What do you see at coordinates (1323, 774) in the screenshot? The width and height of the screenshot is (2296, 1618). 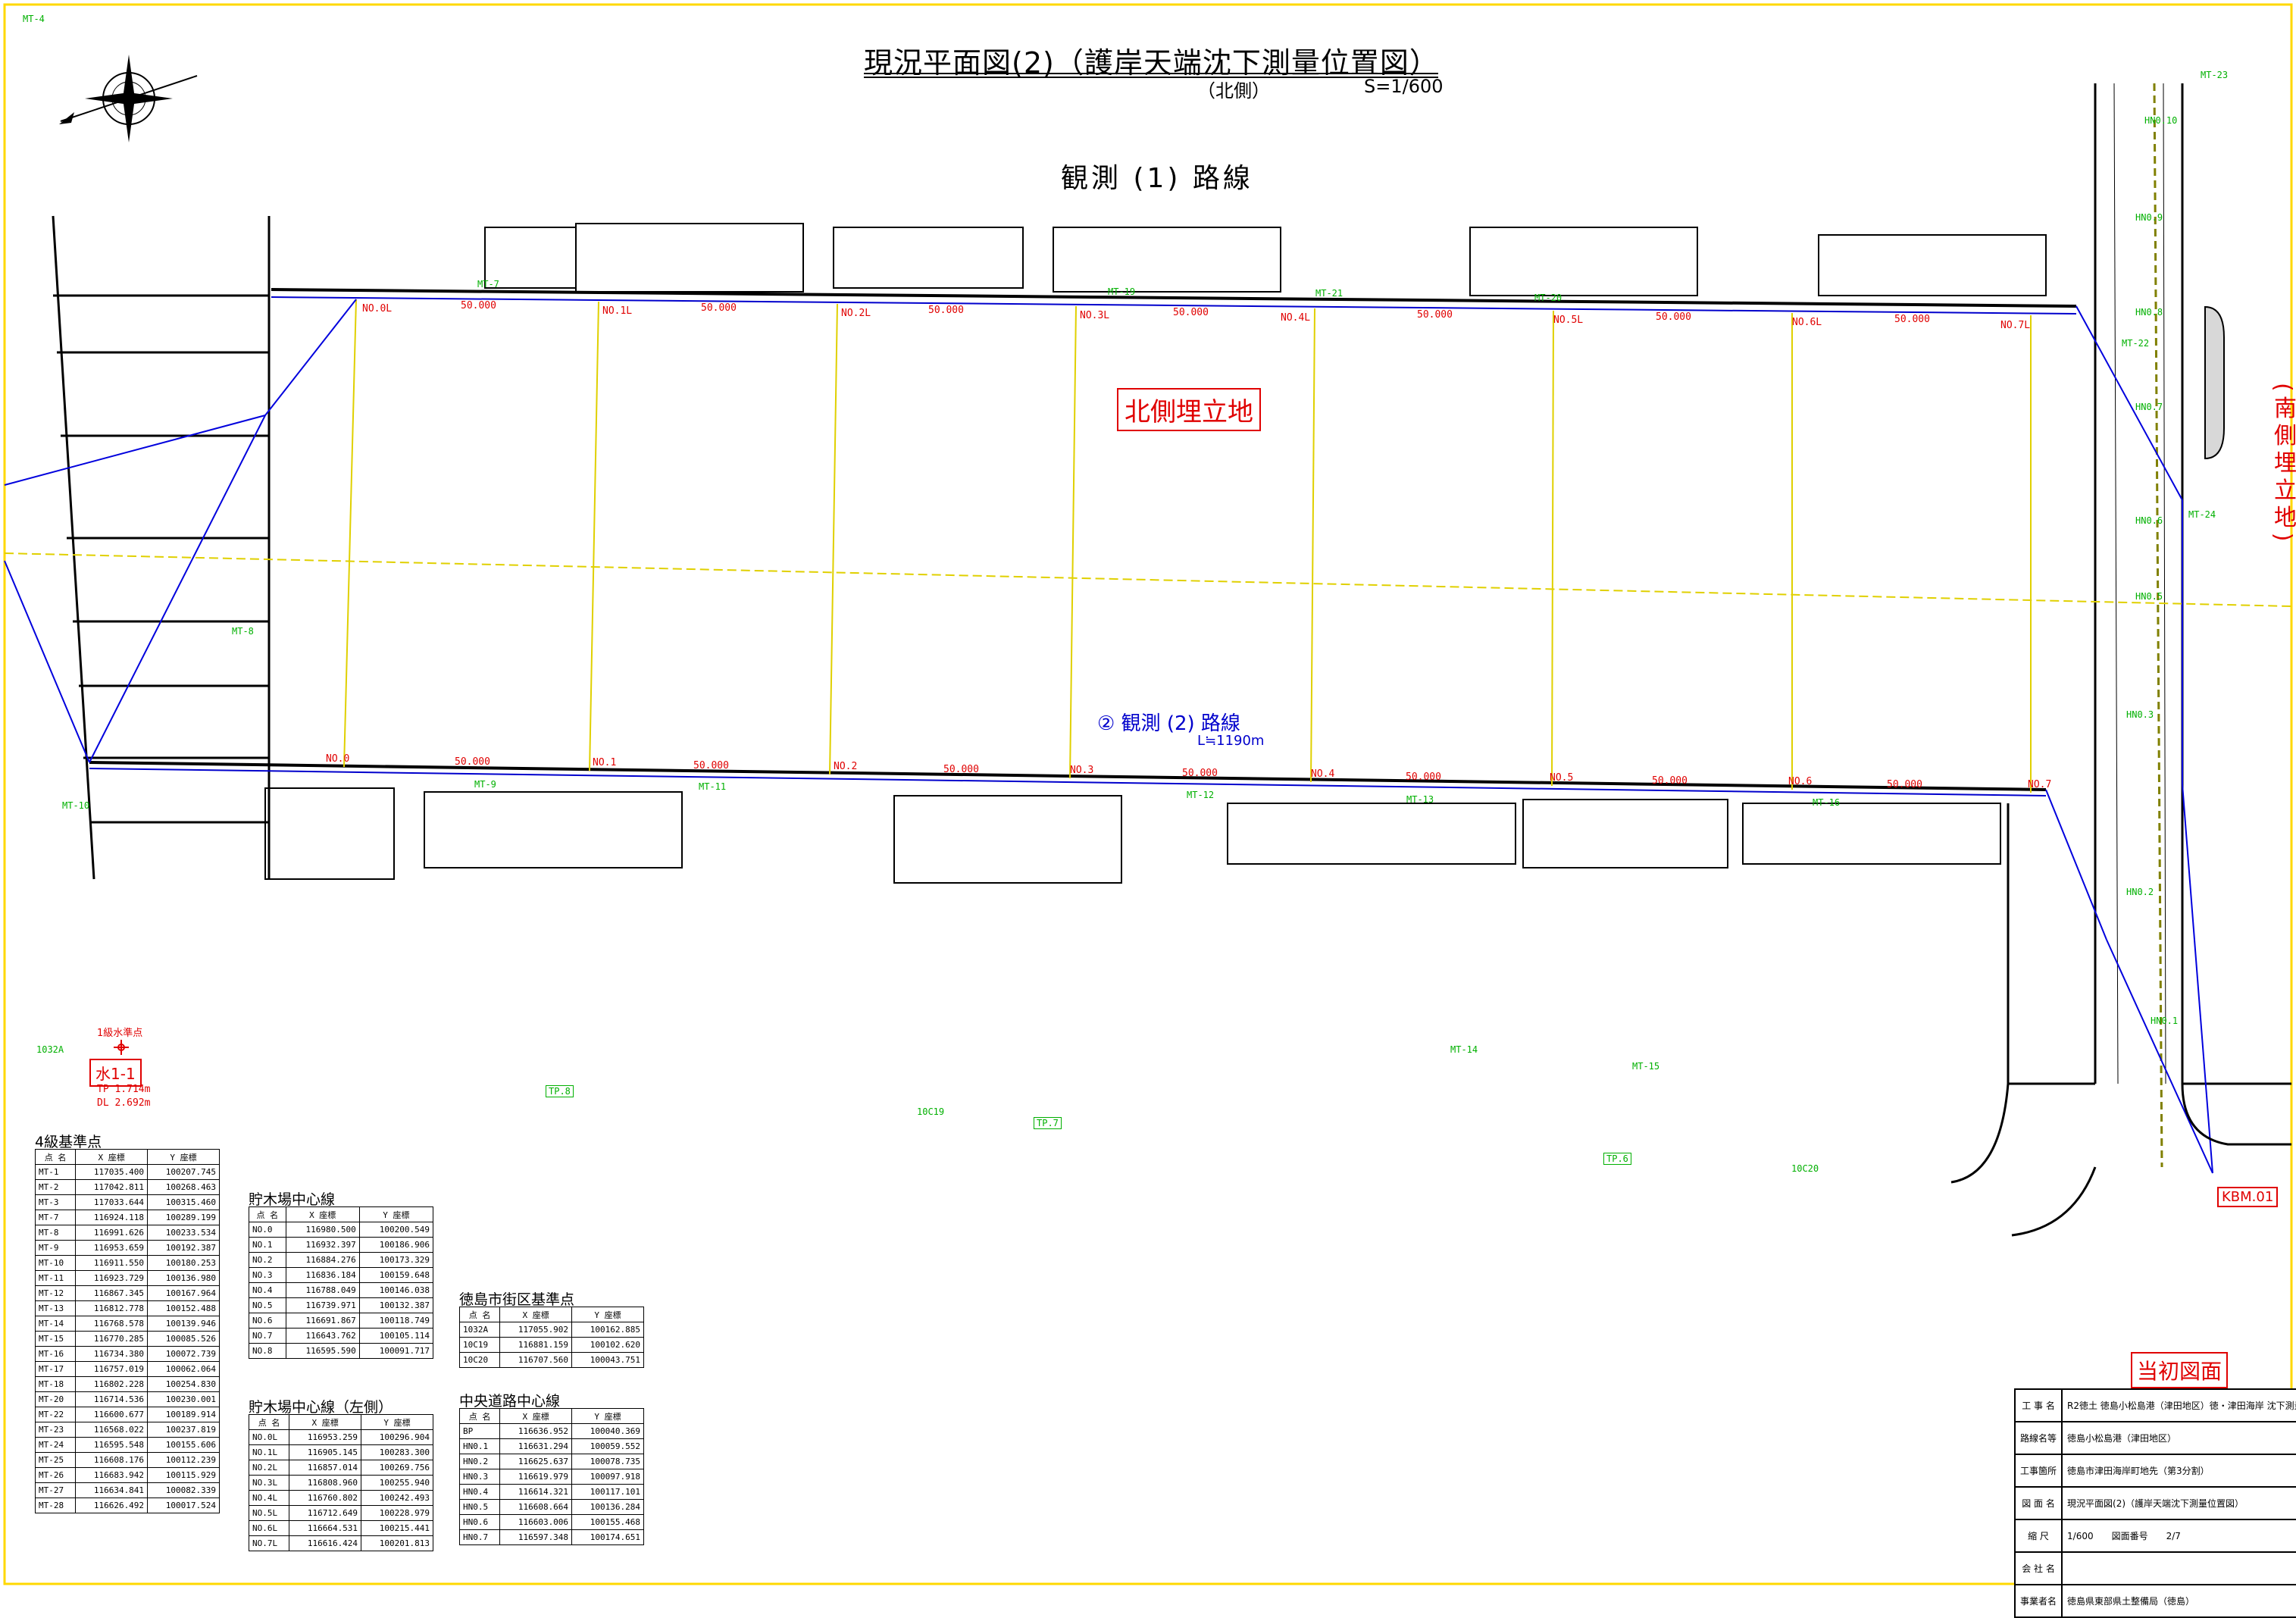 I see `lower-station: NO.4` at bounding box center [1323, 774].